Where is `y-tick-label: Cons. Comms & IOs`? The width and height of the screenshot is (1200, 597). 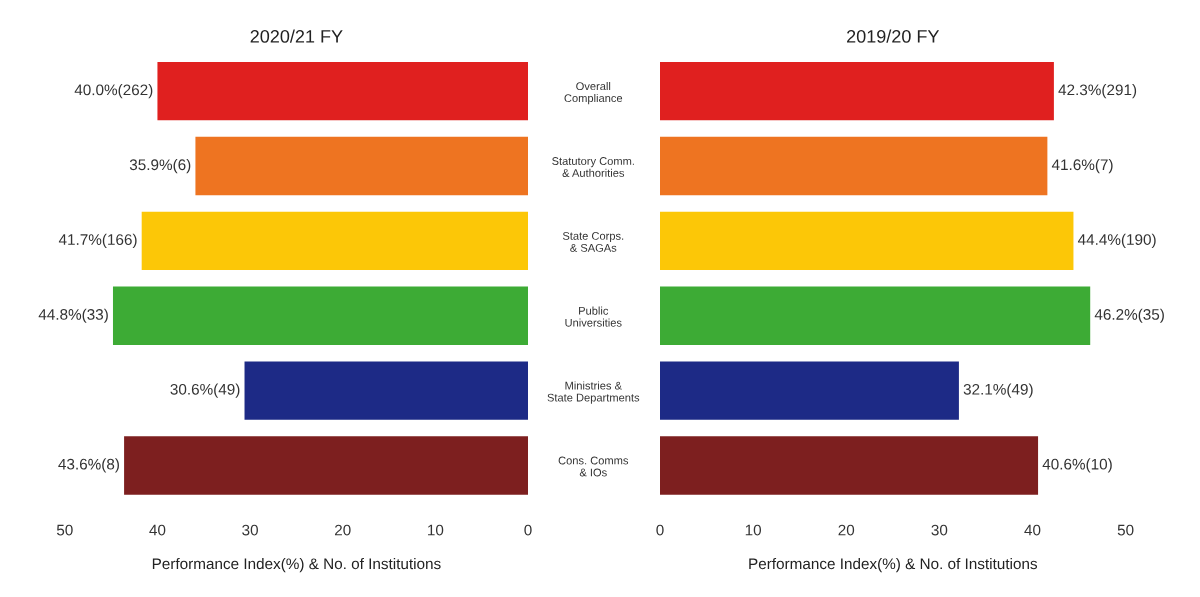 y-tick-label: Cons. Comms & IOs is located at coordinates (593, 466).